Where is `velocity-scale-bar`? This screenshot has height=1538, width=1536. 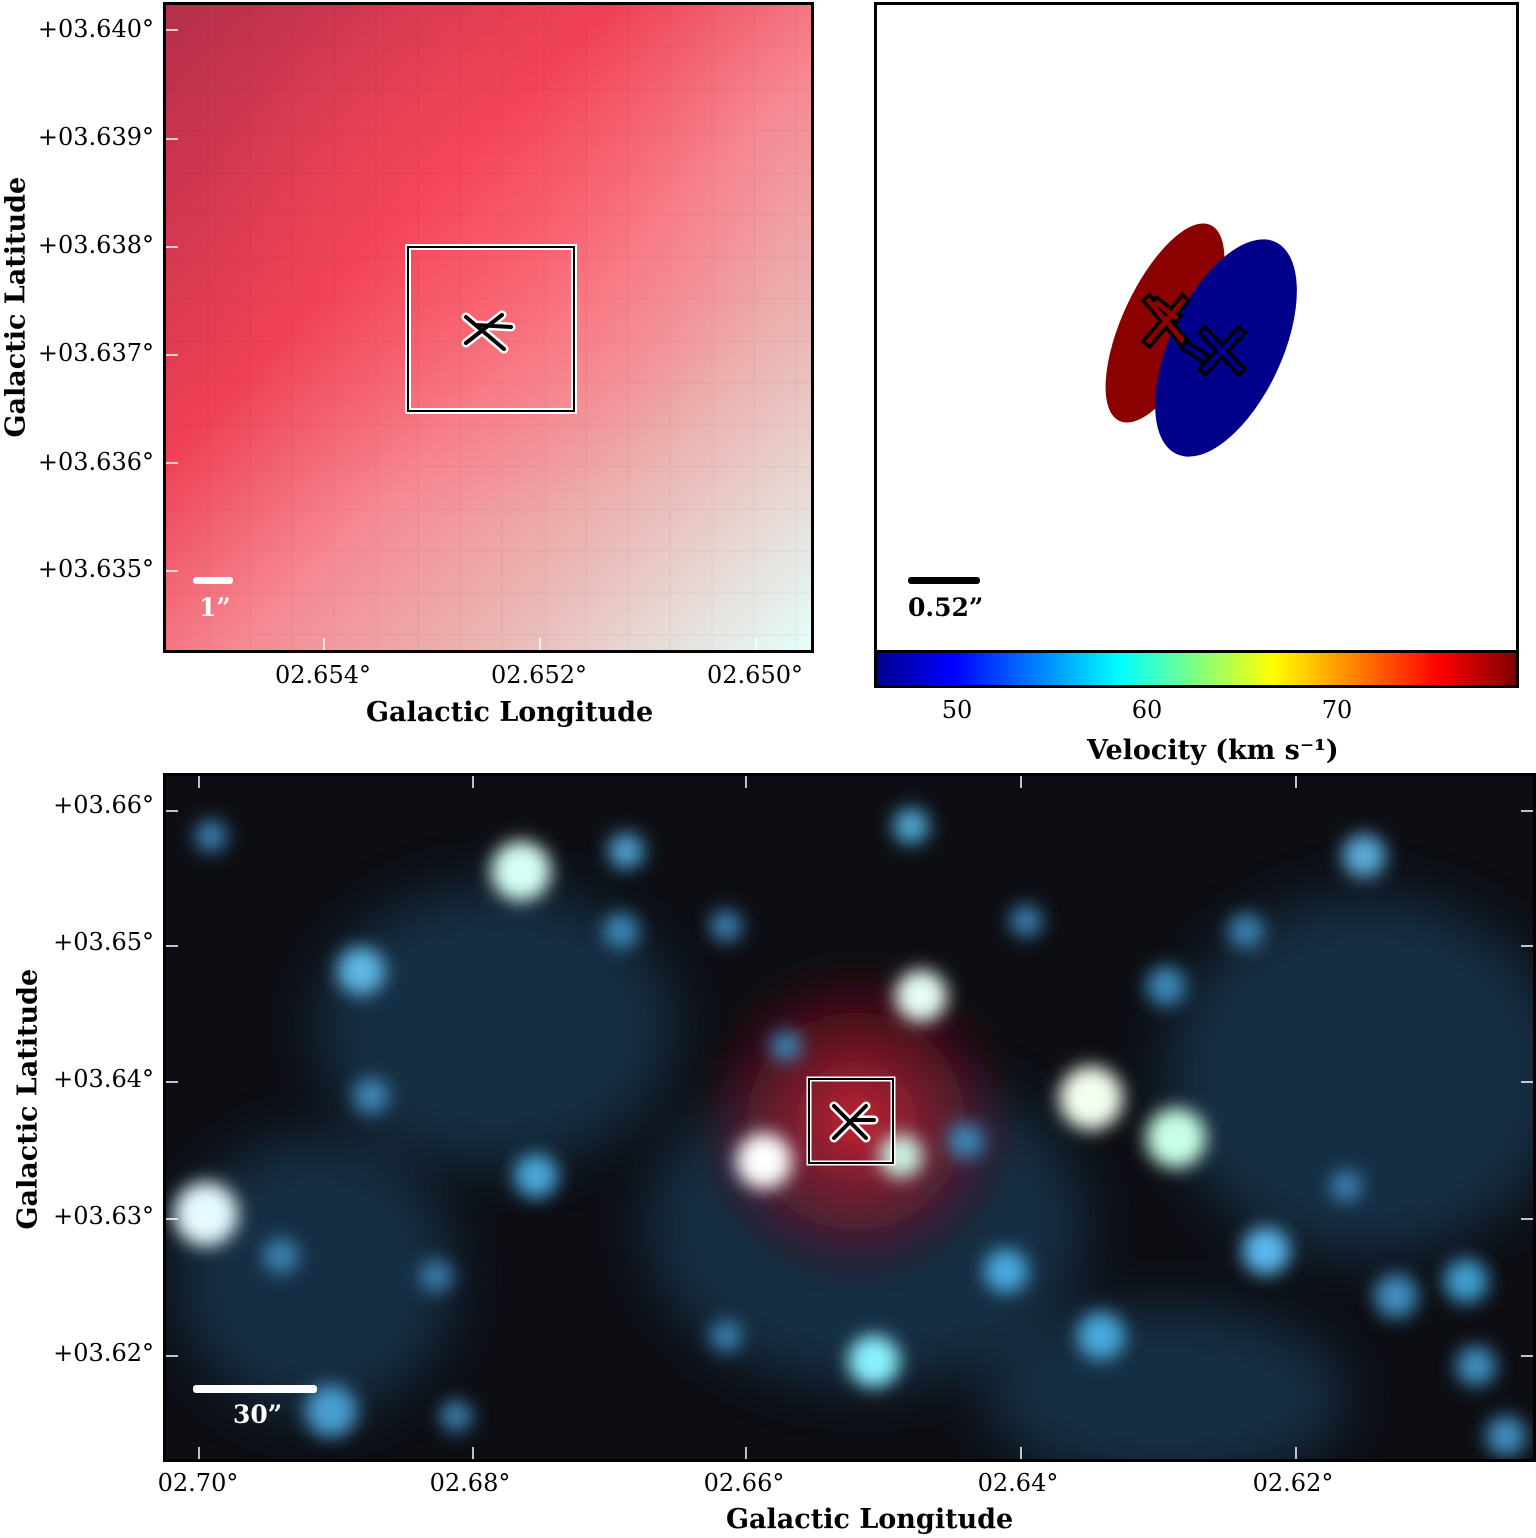
velocity-scale-bar is located at coordinates (944, 580).